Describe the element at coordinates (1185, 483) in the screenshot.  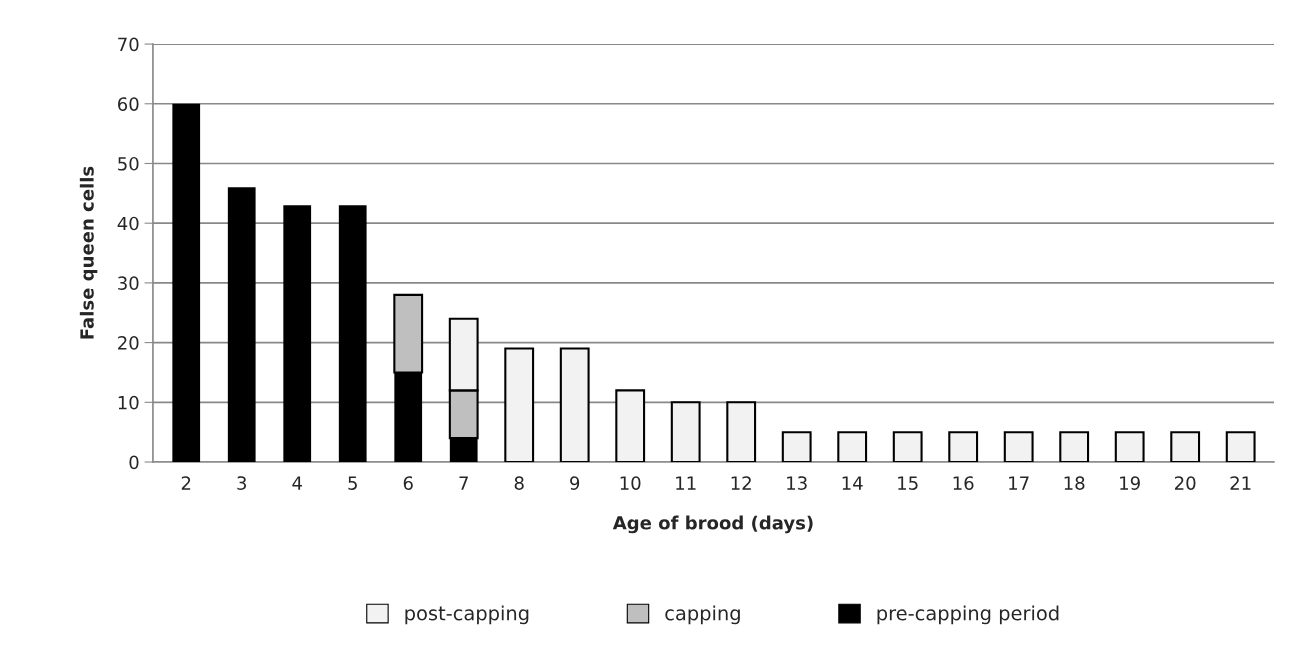
I see `x-tick-label: 20` at that location.